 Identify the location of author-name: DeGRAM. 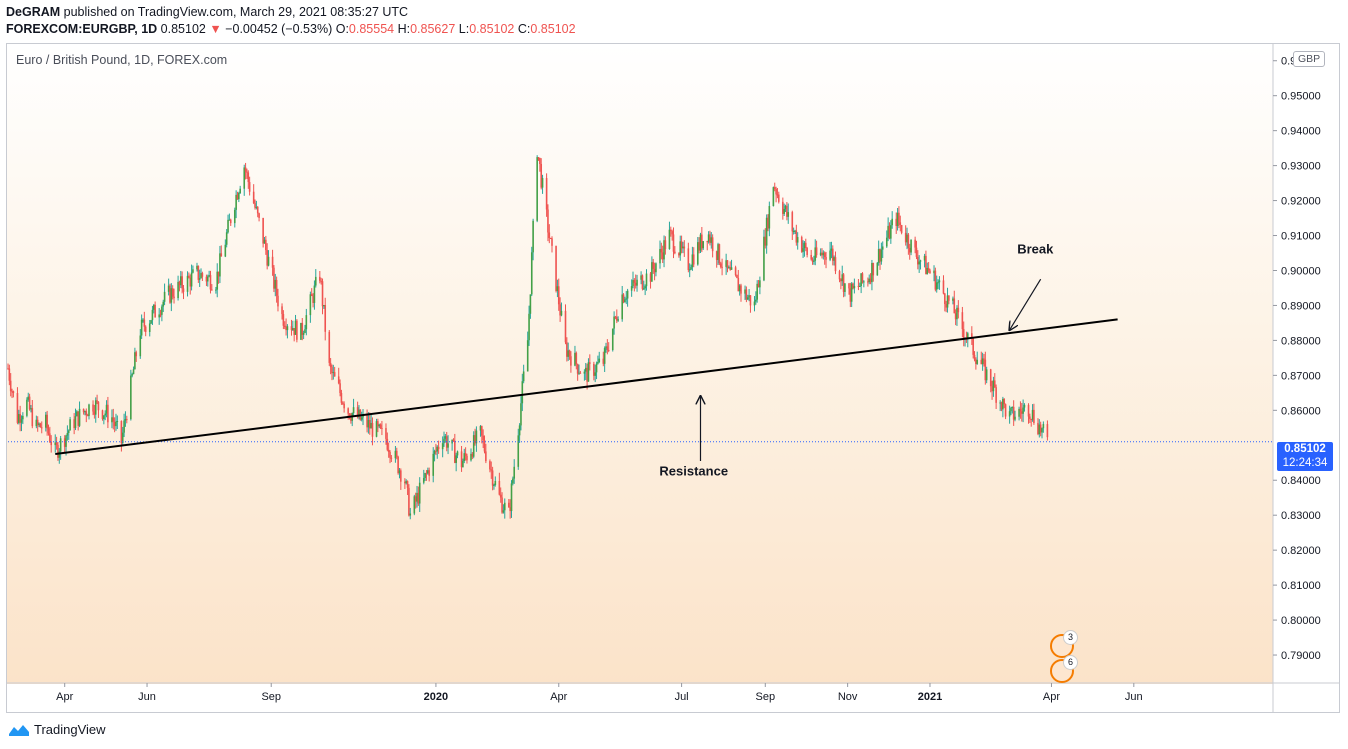
(33, 12).